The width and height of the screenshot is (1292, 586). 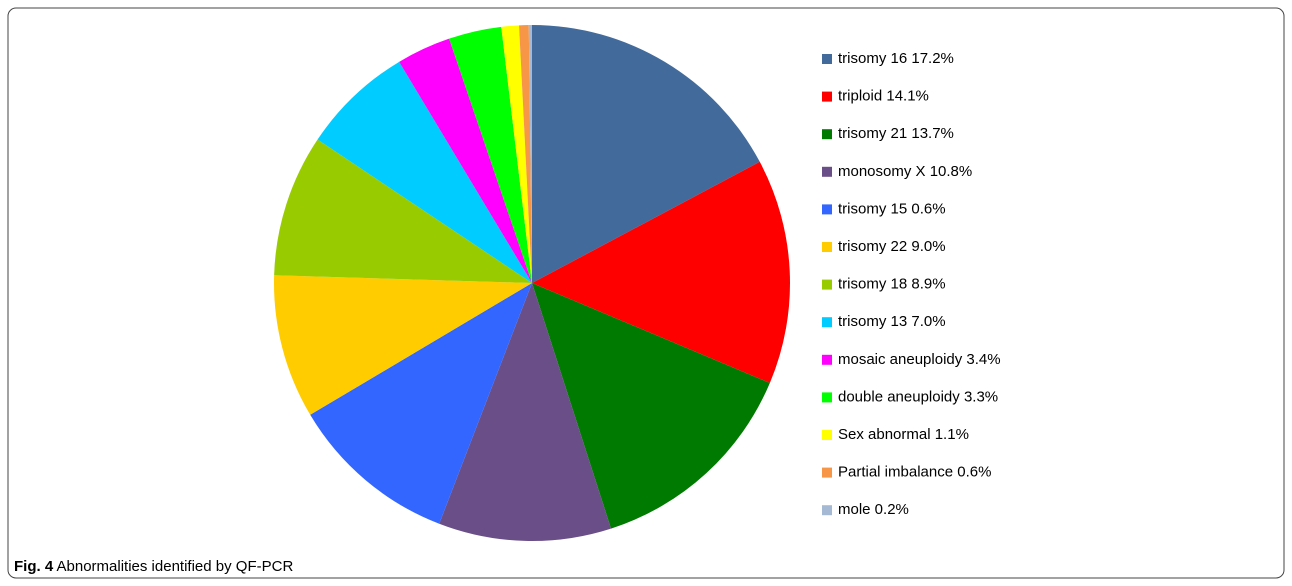 I want to click on legend-label: Partial imbalance 0.6%, so click(x=914, y=472).